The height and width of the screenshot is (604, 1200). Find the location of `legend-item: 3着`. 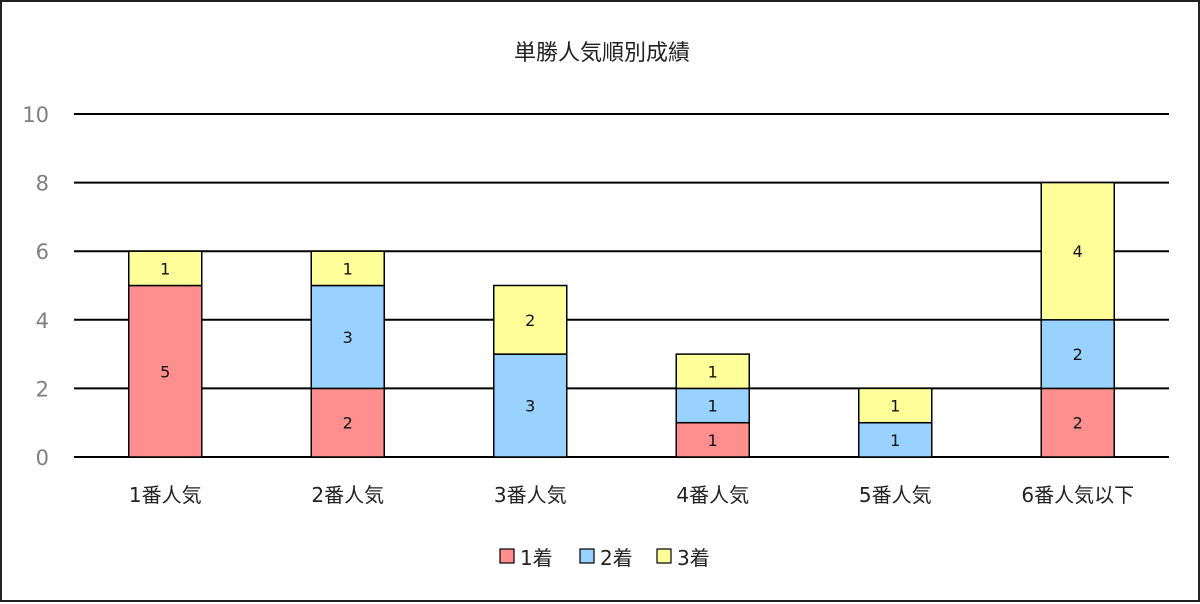

legend-item: 3着 is located at coordinates (683, 558).